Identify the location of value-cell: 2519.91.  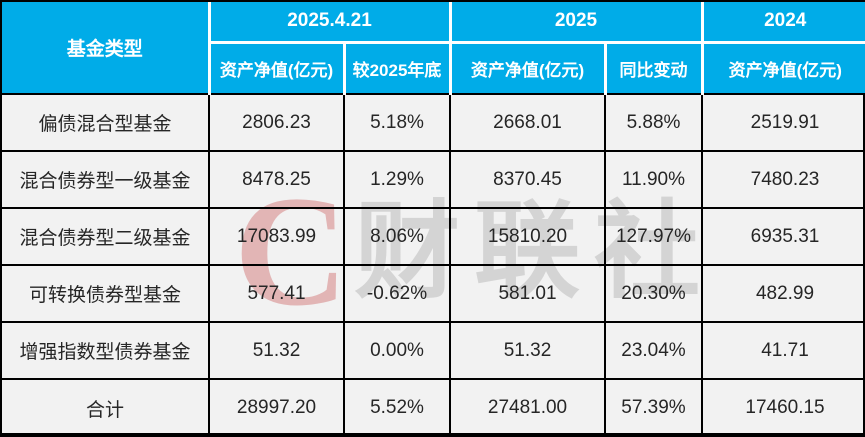
(783, 122).